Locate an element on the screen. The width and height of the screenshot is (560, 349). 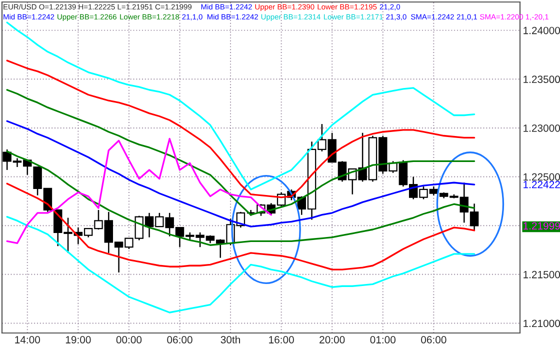
y-tick-label: 1.22422 is located at coordinates (542, 184).